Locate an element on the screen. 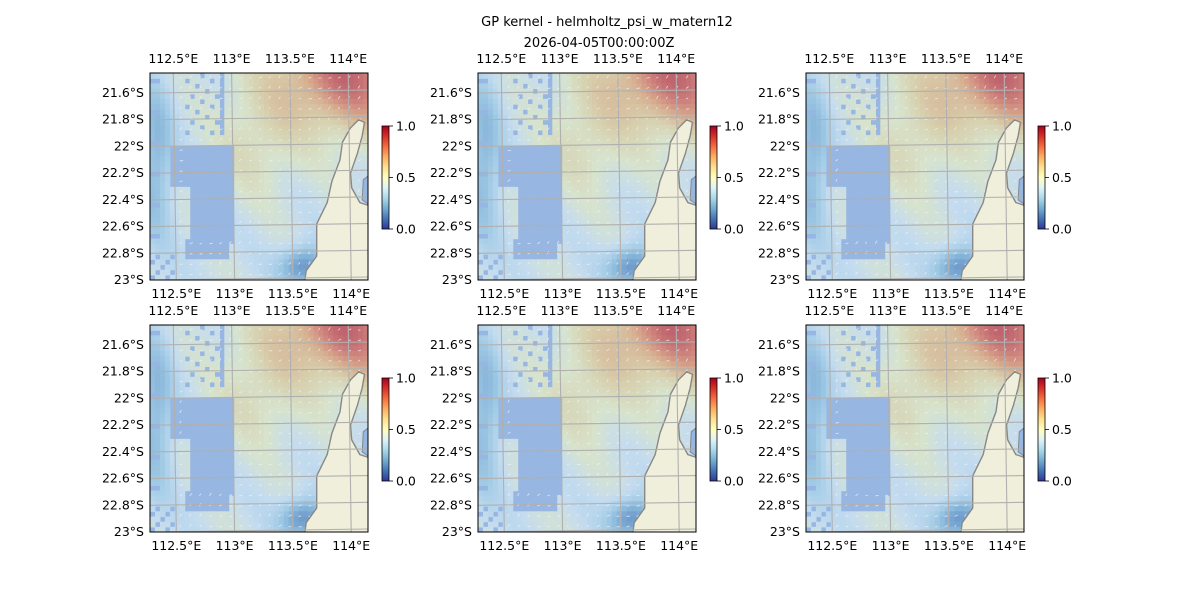 The image size is (1200, 600). colorbar-gradient is located at coordinates (713, 177).